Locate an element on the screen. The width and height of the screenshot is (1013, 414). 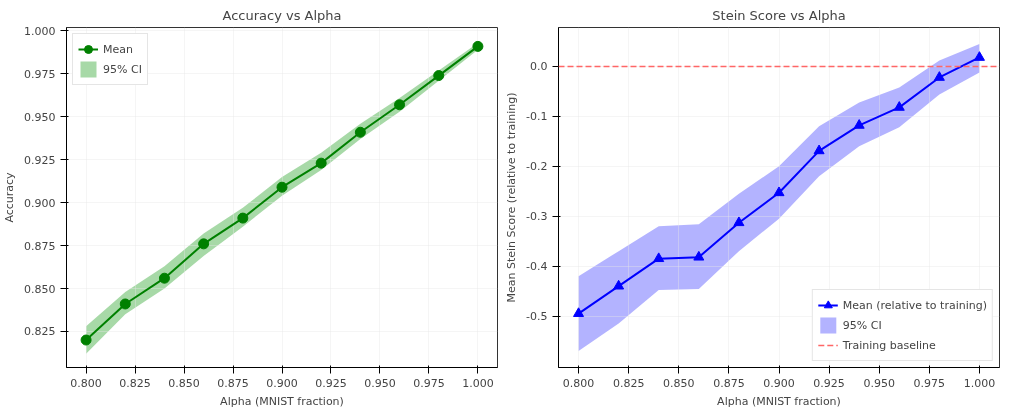
legend-label: Mean is located at coordinates (118, 49).